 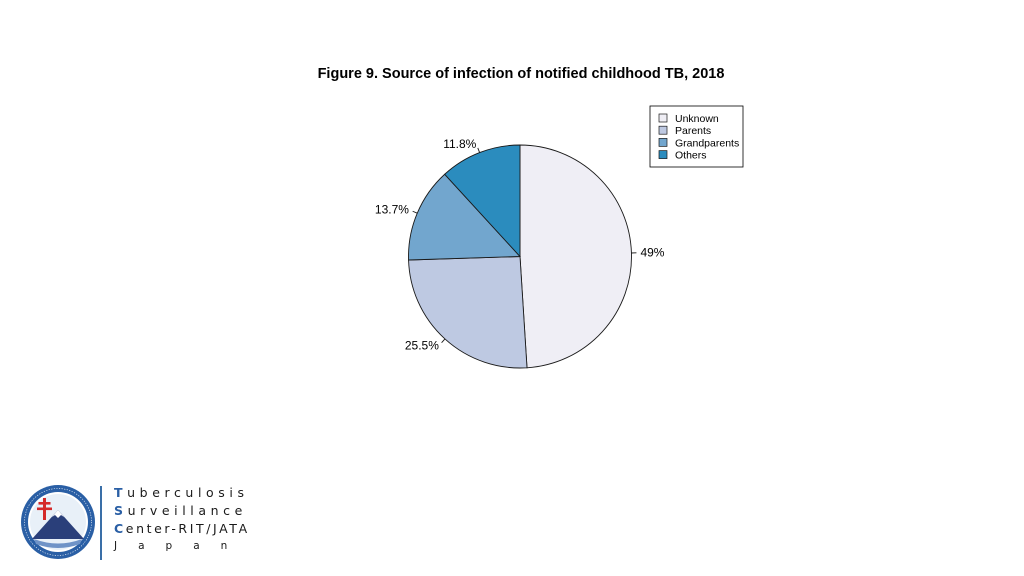 I want to click on legend-swatch-unknown, so click(x=663, y=118).